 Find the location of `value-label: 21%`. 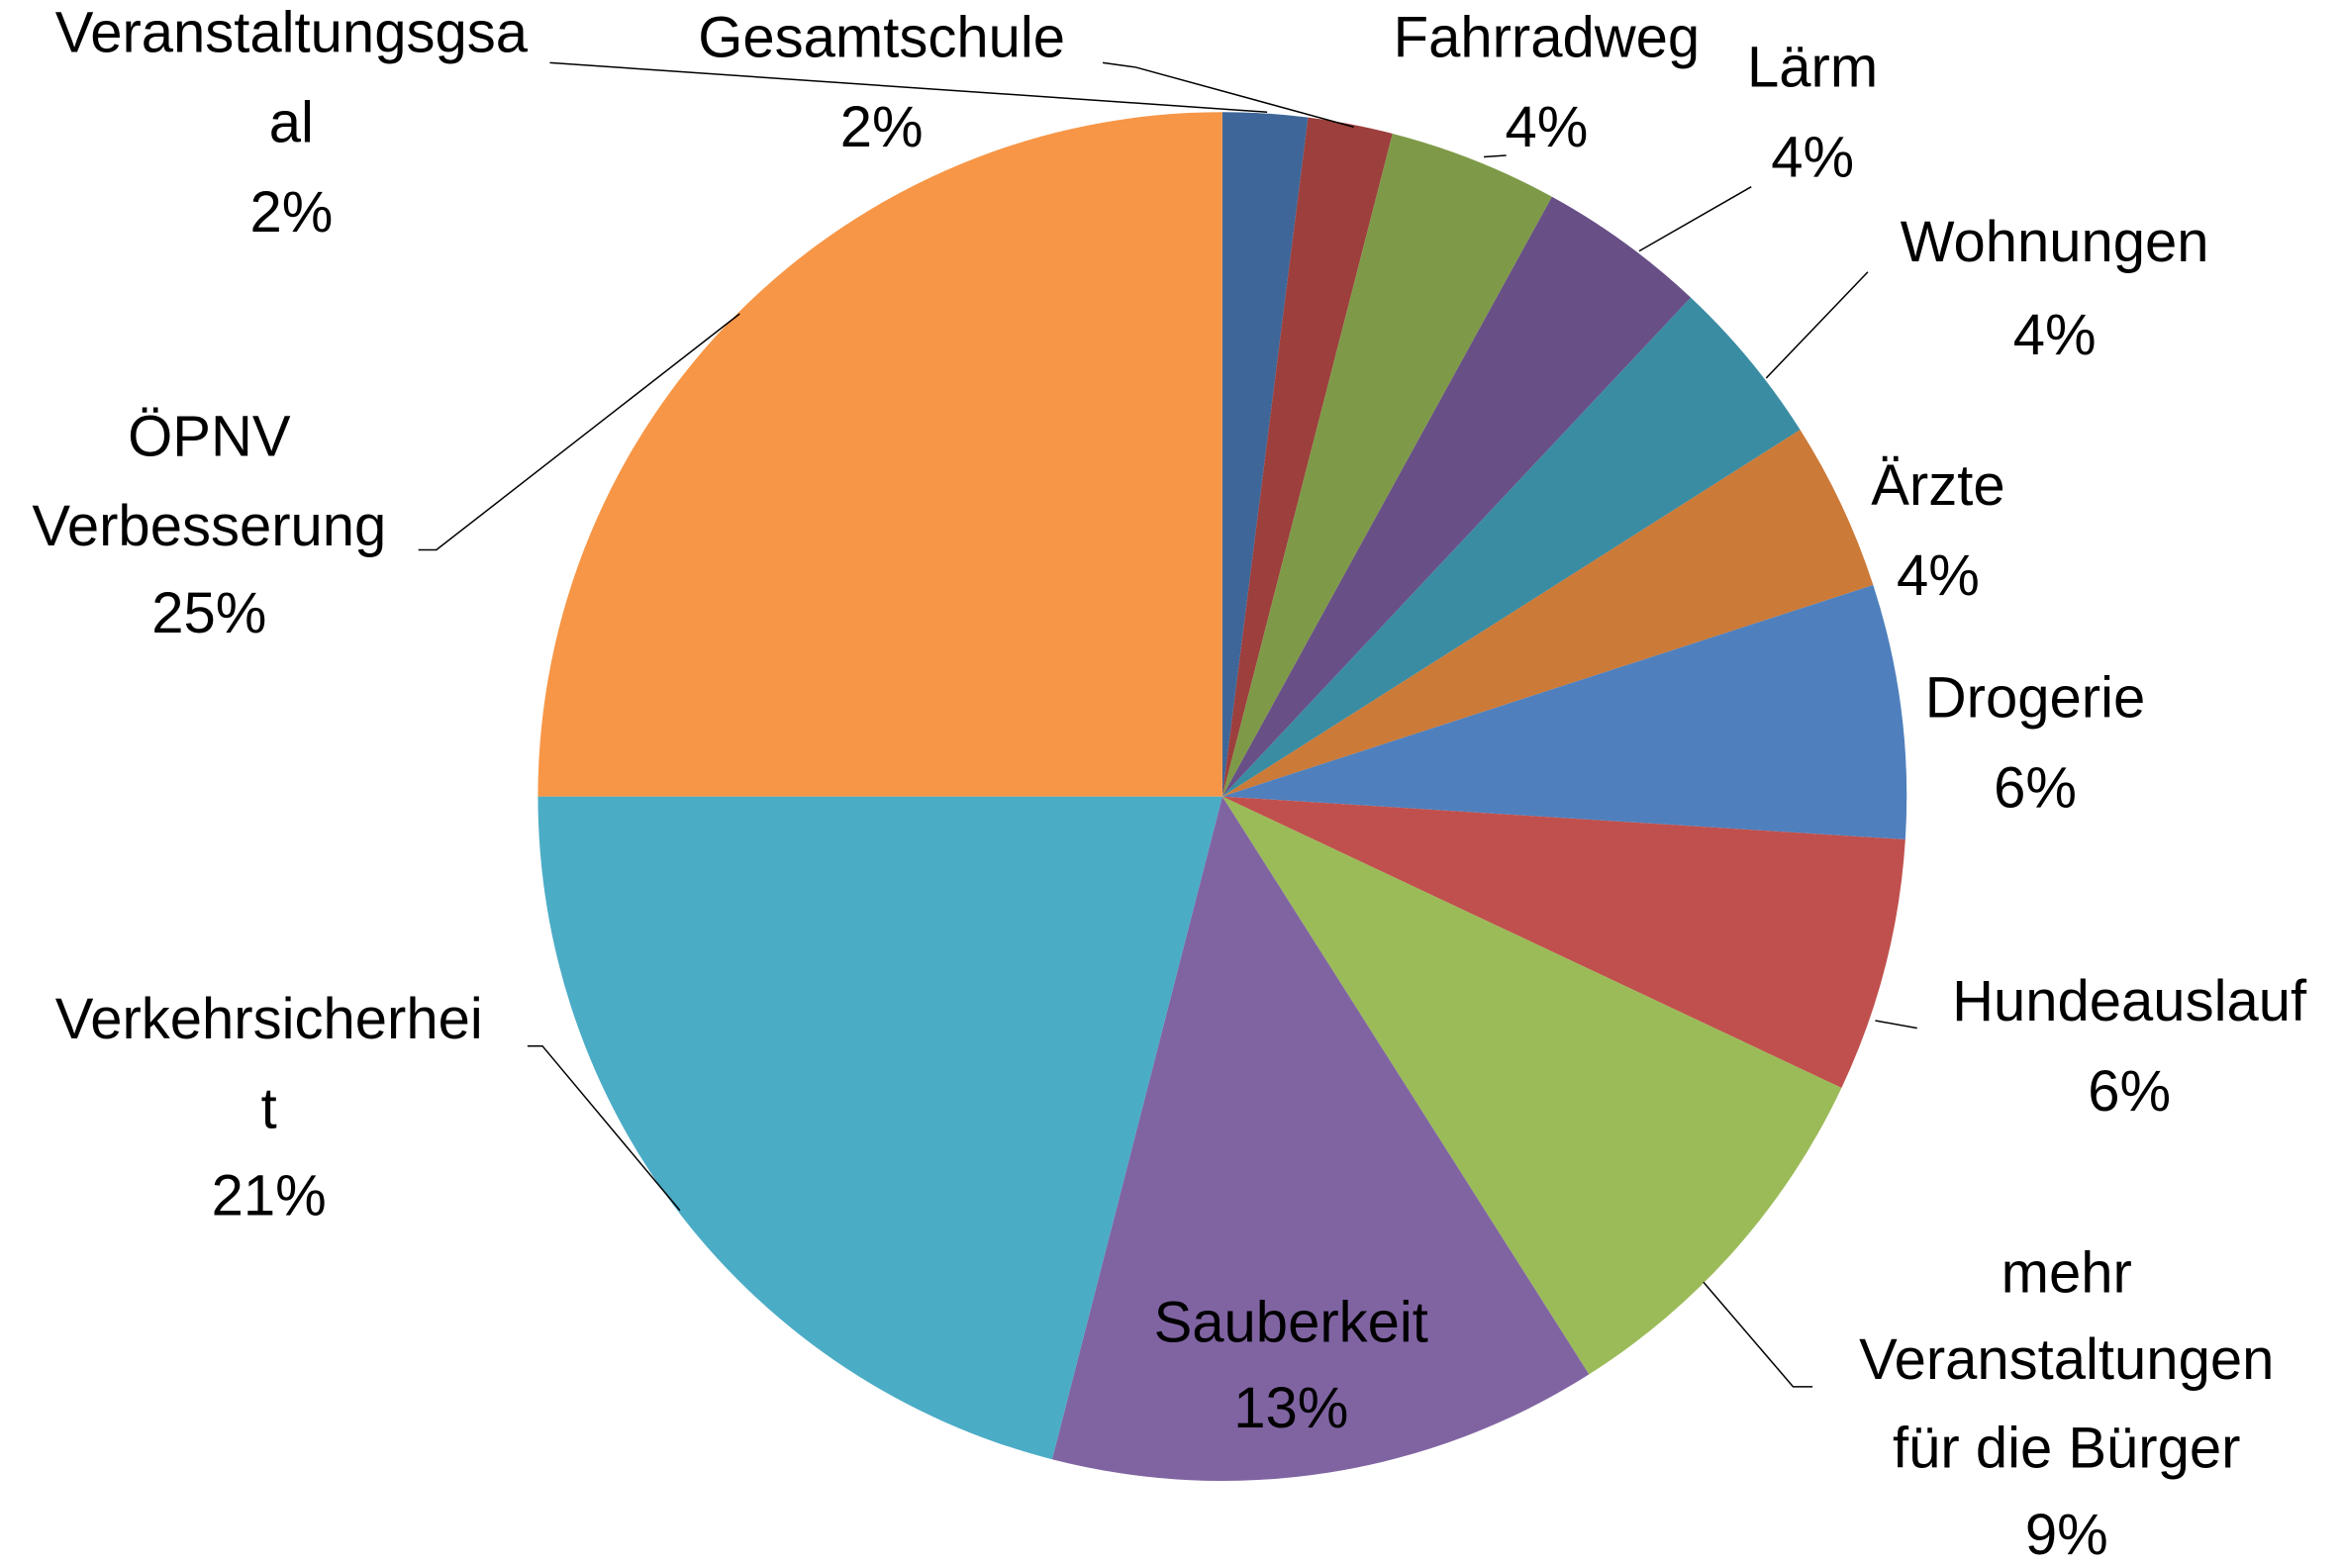

value-label: 21% is located at coordinates (269, 1196).